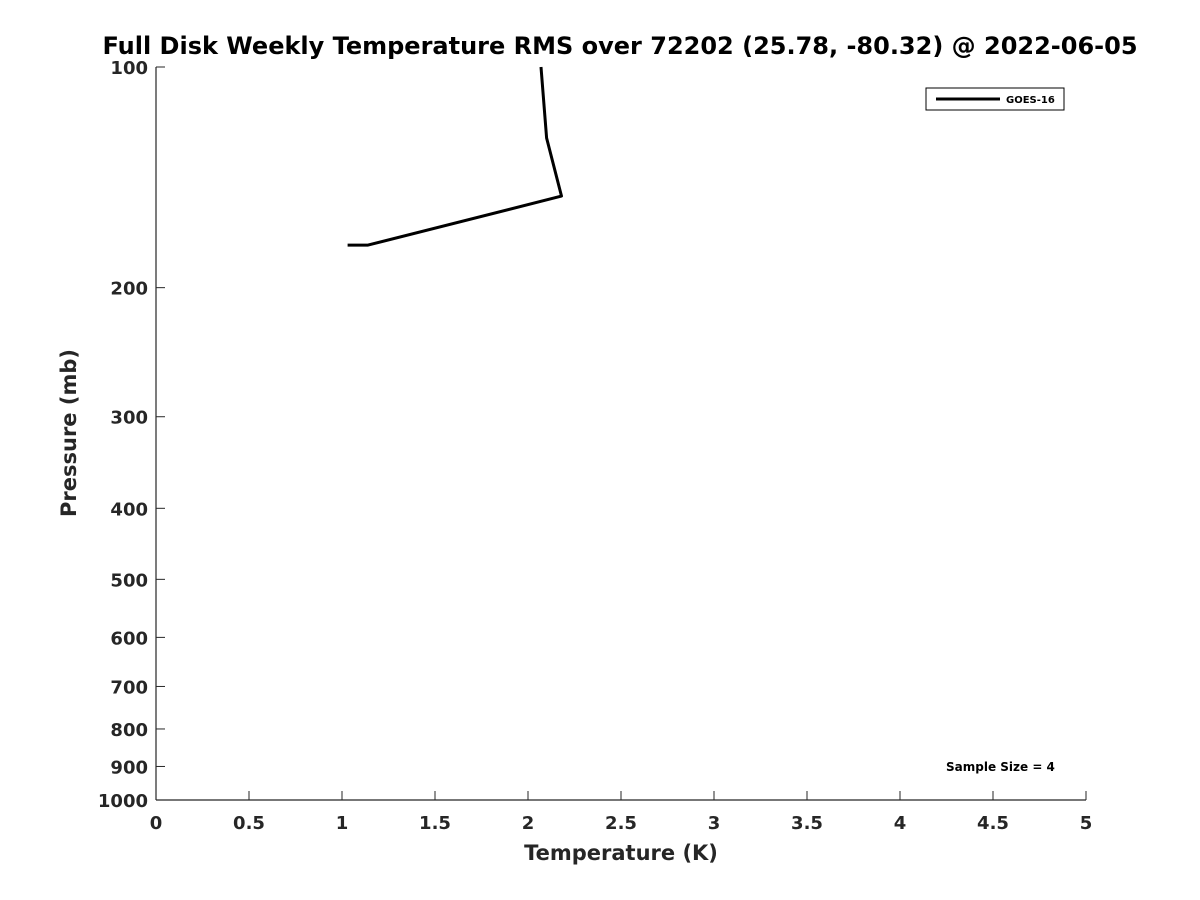 The height and width of the screenshot is (900, 1200). Describe the element at coordinates (129, 509) in the screenshot. I see `y-tick-label: 400` at that location.